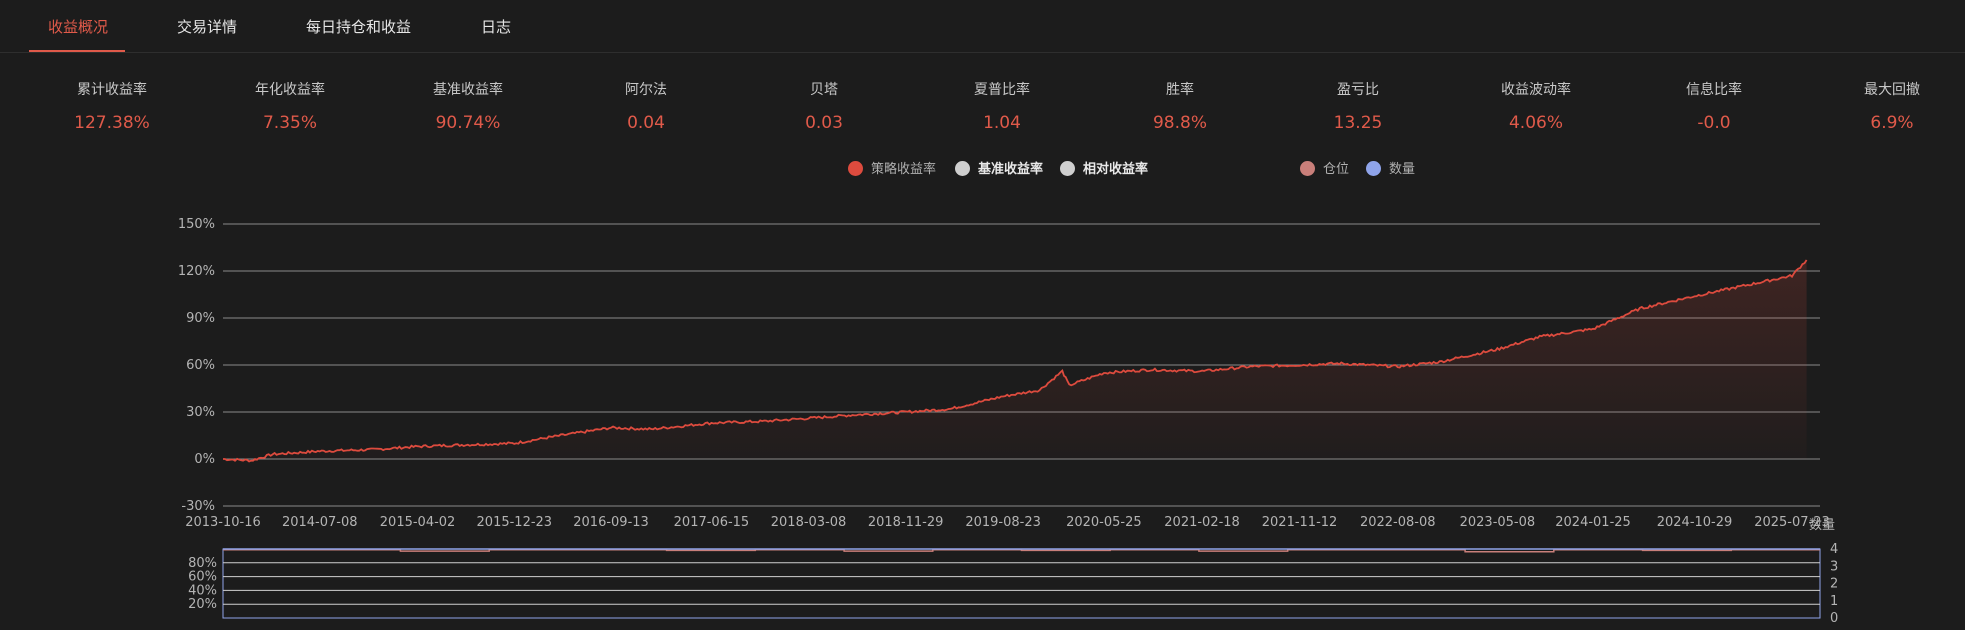 Image resolution: width=1965 pixels, height=630 pixels. I want to click on legend-label: 相对收益率, so click(1116, 169).